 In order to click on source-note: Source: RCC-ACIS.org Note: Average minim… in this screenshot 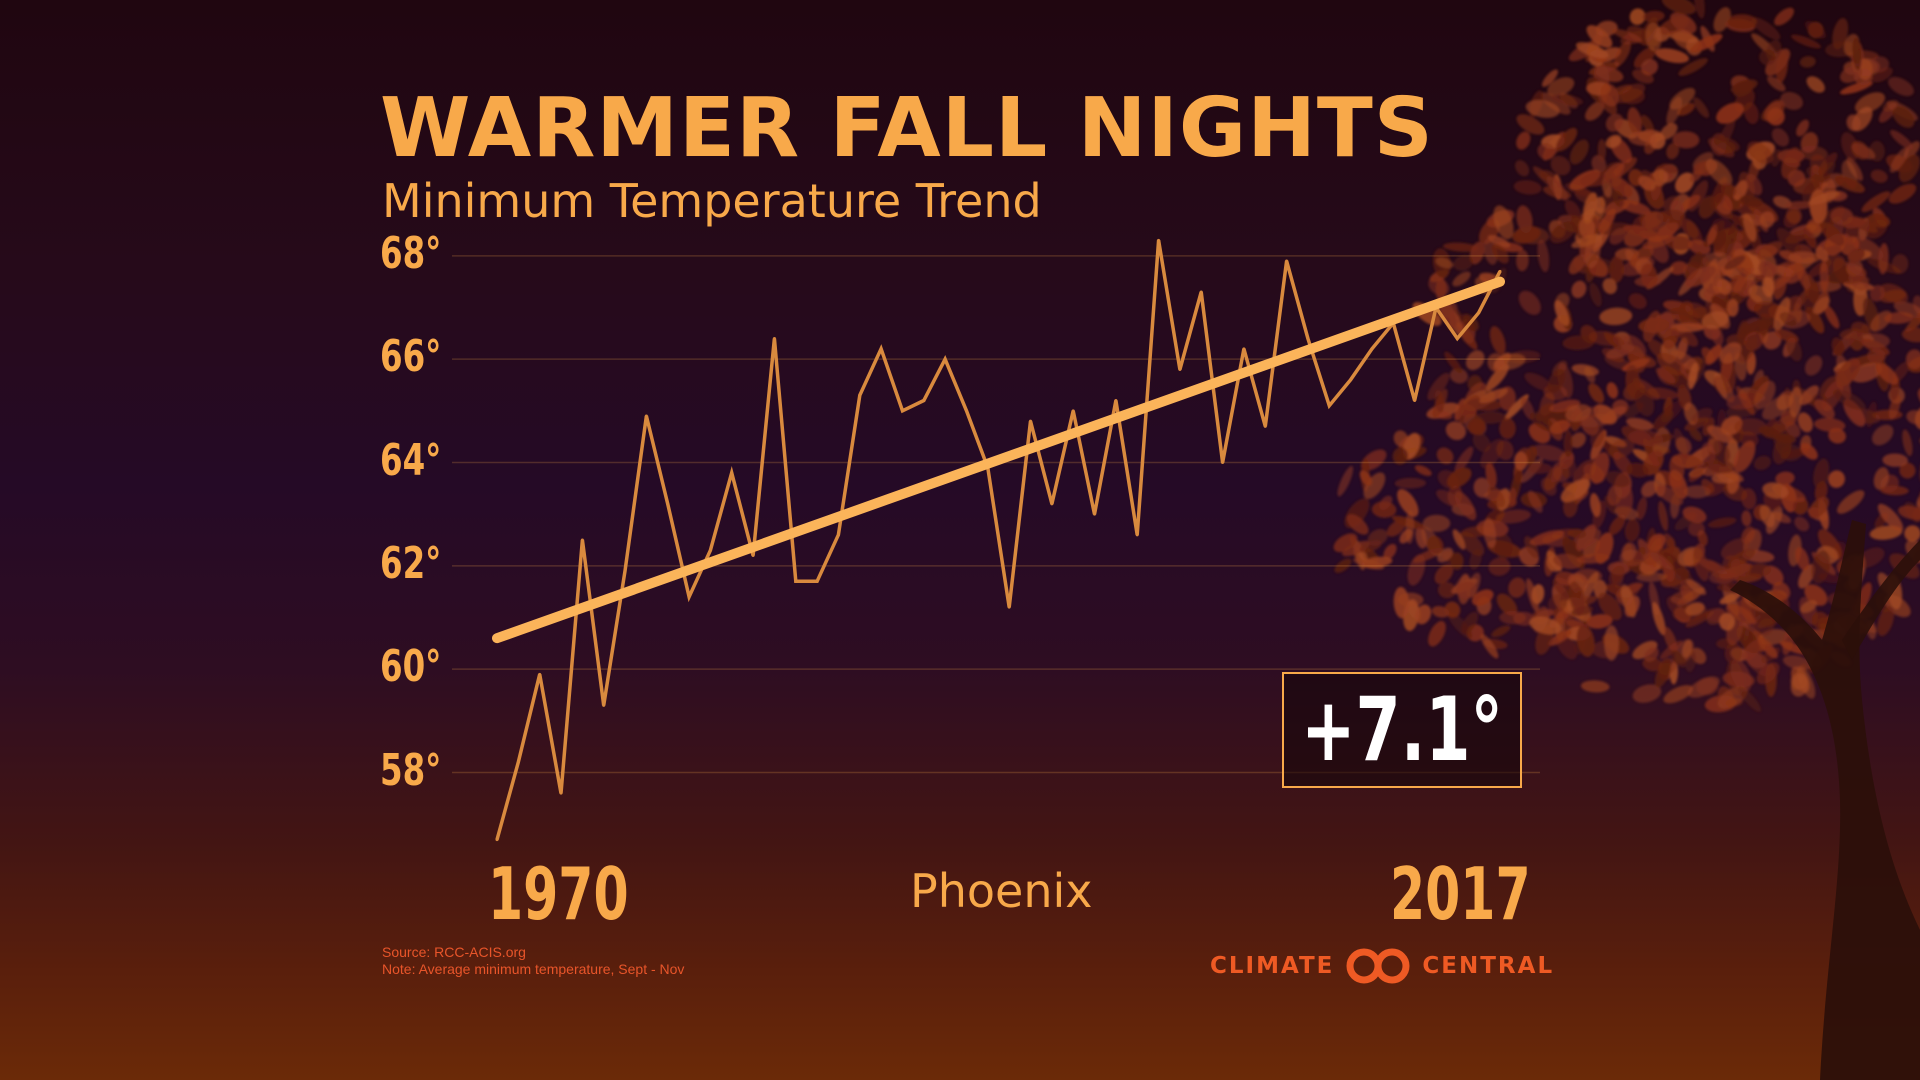, I will do `click(533, 961)`.